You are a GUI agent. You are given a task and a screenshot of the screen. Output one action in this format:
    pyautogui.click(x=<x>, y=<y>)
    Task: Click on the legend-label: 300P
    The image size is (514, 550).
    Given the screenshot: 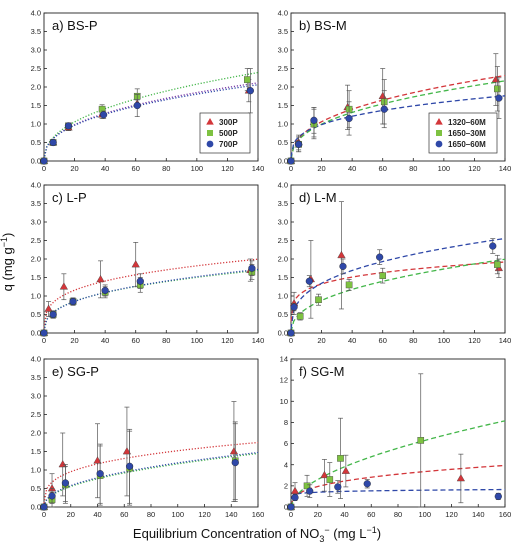 What is the action you would take?
    pyautogui.click(x=228, y=122)
    